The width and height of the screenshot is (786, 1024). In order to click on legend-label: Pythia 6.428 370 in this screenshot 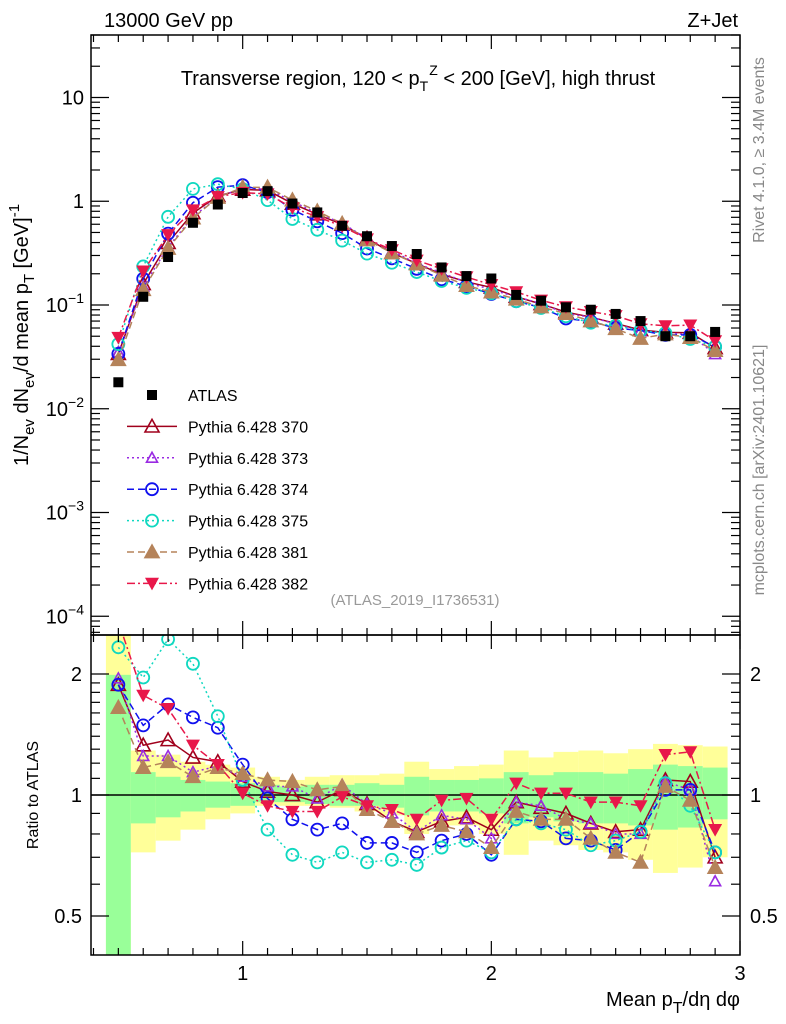, I will do `click(248, 427)`.